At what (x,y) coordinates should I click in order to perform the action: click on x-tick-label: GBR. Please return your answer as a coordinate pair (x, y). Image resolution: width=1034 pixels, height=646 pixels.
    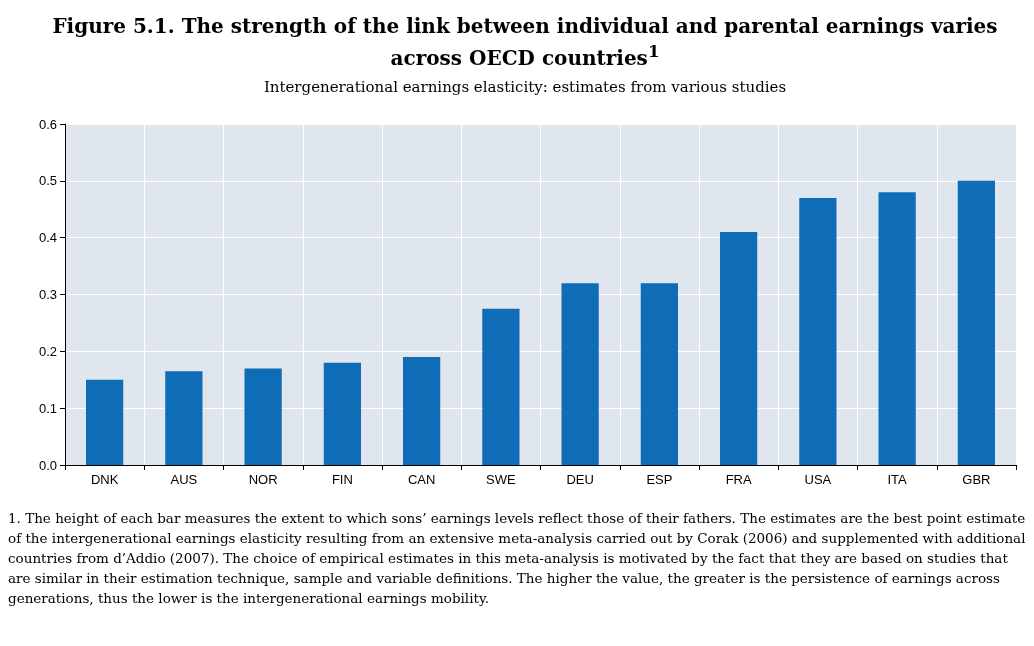
    Looking at the image, I should click on (976, 479).